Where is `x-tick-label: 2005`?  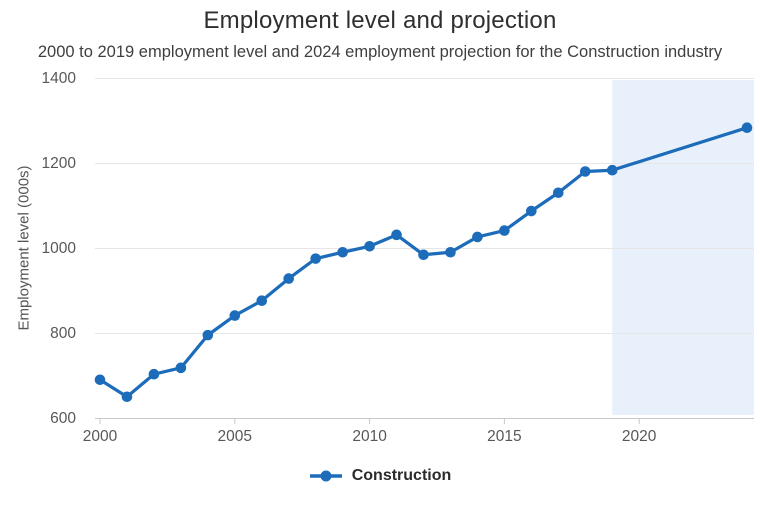
x-tick-label: 2005 is located at coordinates (235, 436).